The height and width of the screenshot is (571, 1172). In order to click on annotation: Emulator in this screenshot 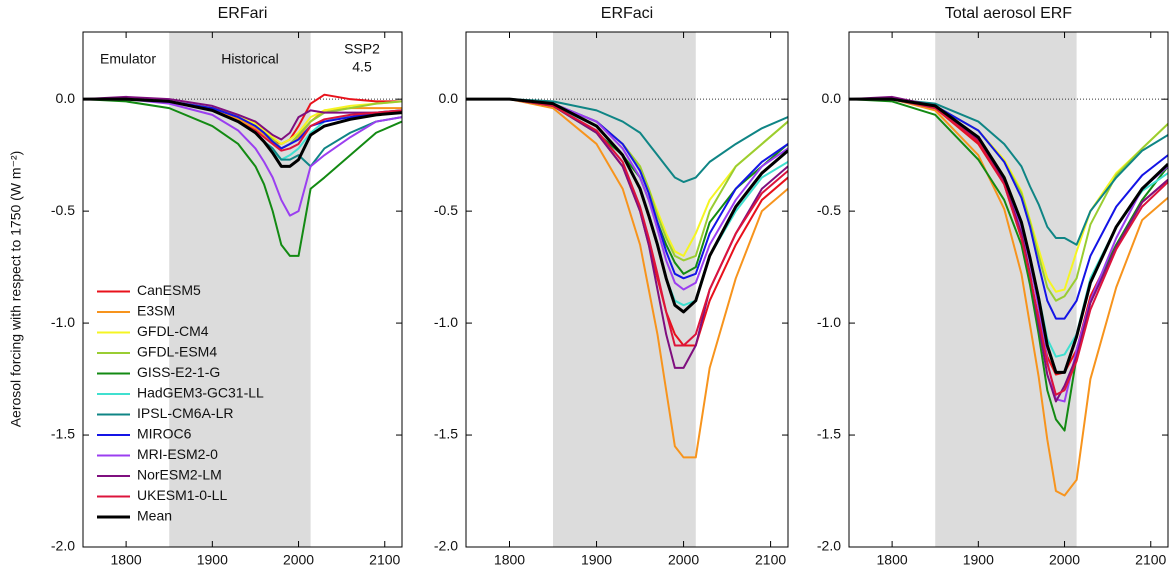, I will do `click(128, 59)`.